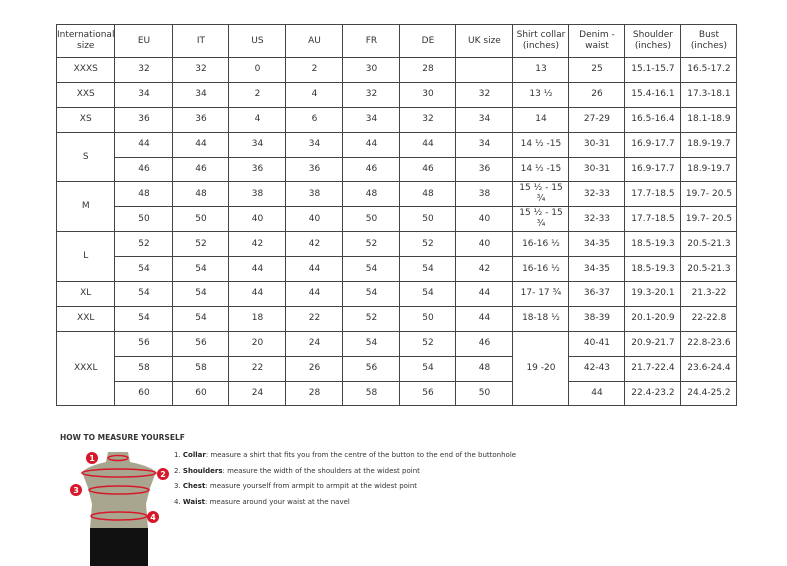 The width and height of the screenshot is (787, 566). What do you see at coordinates (194, 501) in the screenshot?
I see `step-term: Waist` at bounding box center [194, 501].